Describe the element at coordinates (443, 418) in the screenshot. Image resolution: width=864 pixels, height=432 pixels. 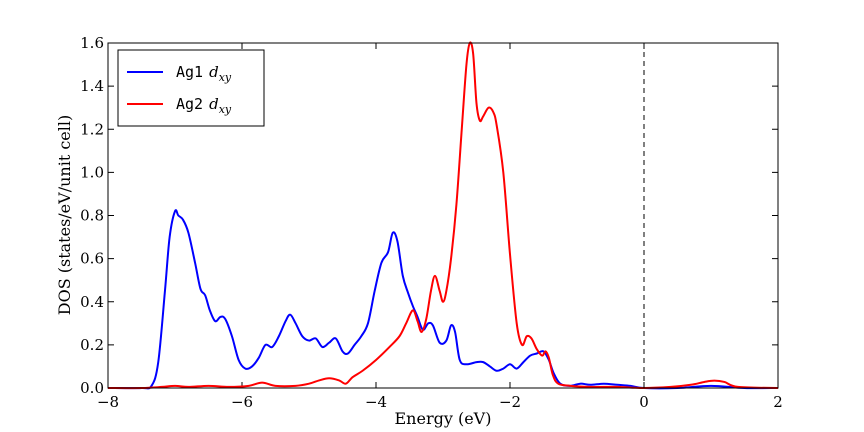
I see `x-axis-title: Energy (eV)` at that location.